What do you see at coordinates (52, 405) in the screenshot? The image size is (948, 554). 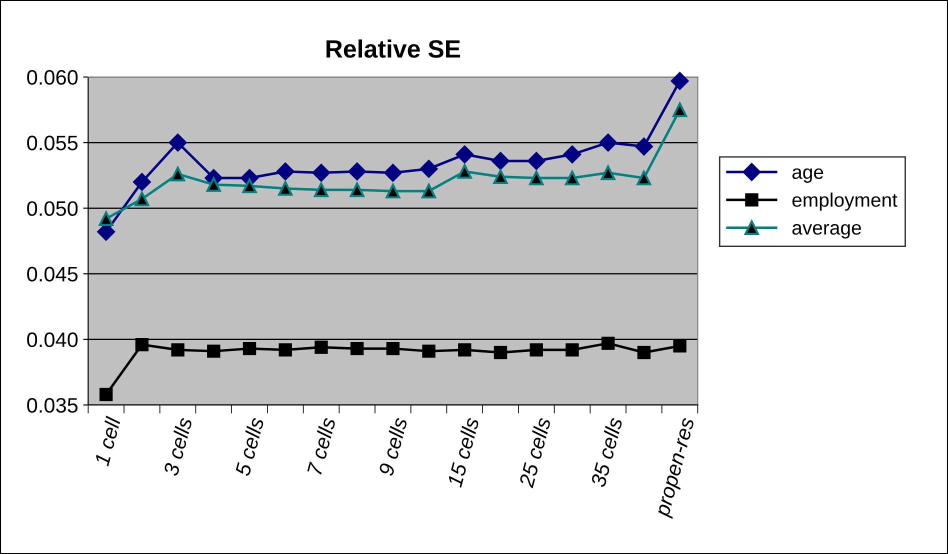 I see `y-tick-label: 0.035` at bounding box center [52, 405].